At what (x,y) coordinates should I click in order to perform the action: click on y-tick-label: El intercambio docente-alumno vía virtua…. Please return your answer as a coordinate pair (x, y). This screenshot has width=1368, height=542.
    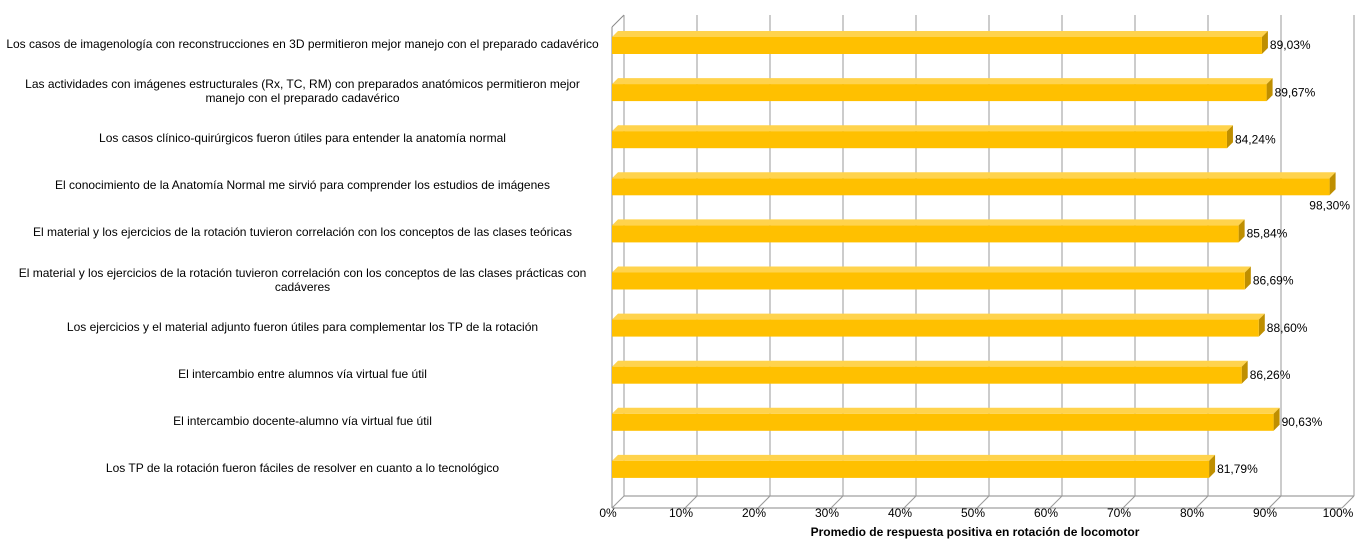
    Looking at the image, I should click on (302, 420).